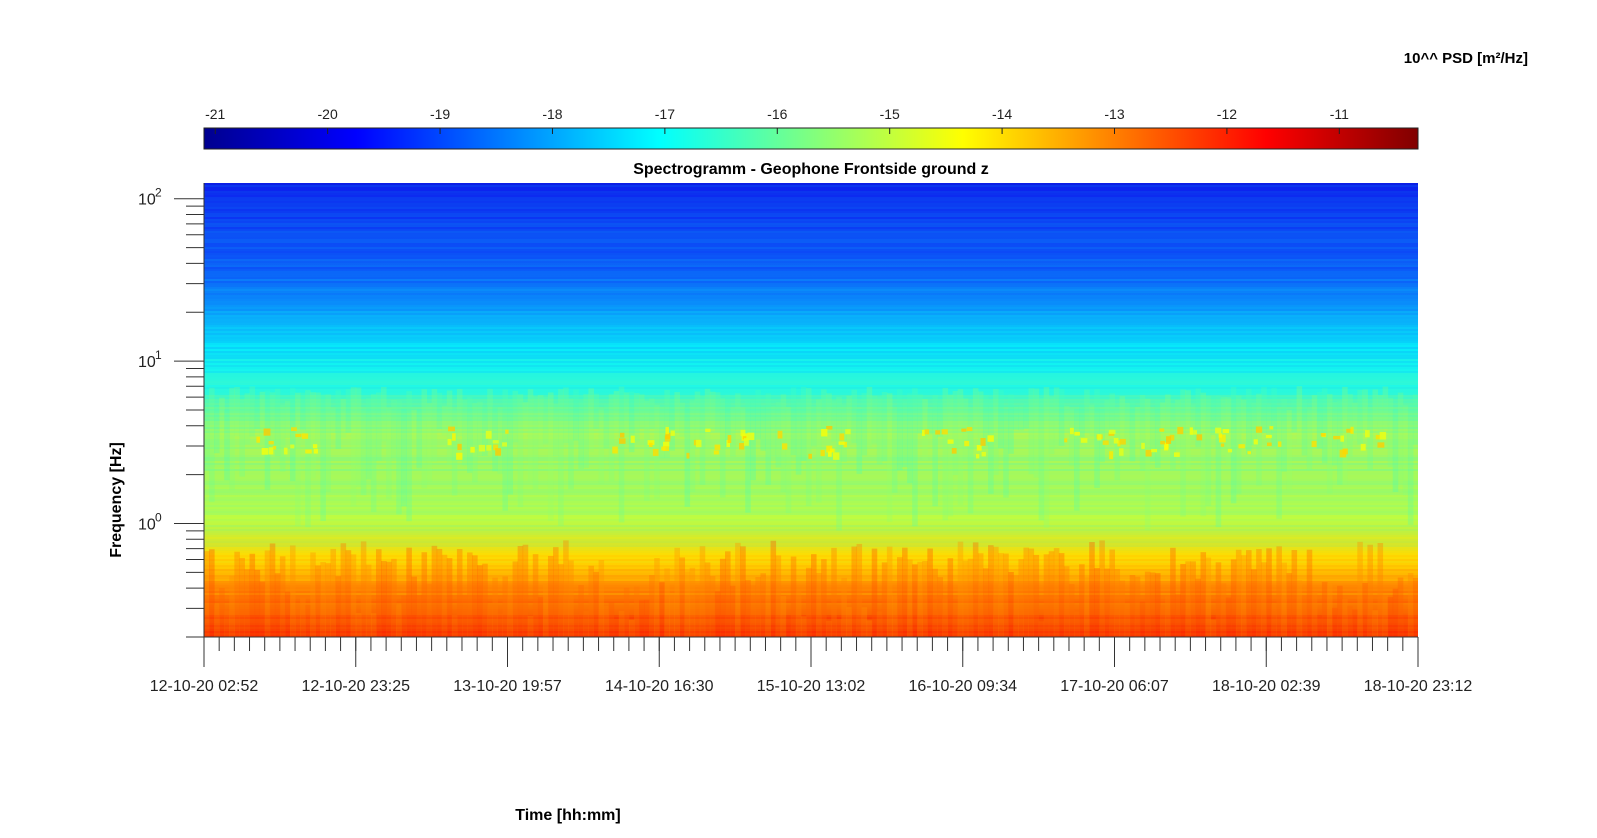 This screenshot has width=1597, height=838. What do you see at coordinates (328, 114) in the screenshot?
I see `colorbar-tick-label: -20` at bounding box center [328, 114].